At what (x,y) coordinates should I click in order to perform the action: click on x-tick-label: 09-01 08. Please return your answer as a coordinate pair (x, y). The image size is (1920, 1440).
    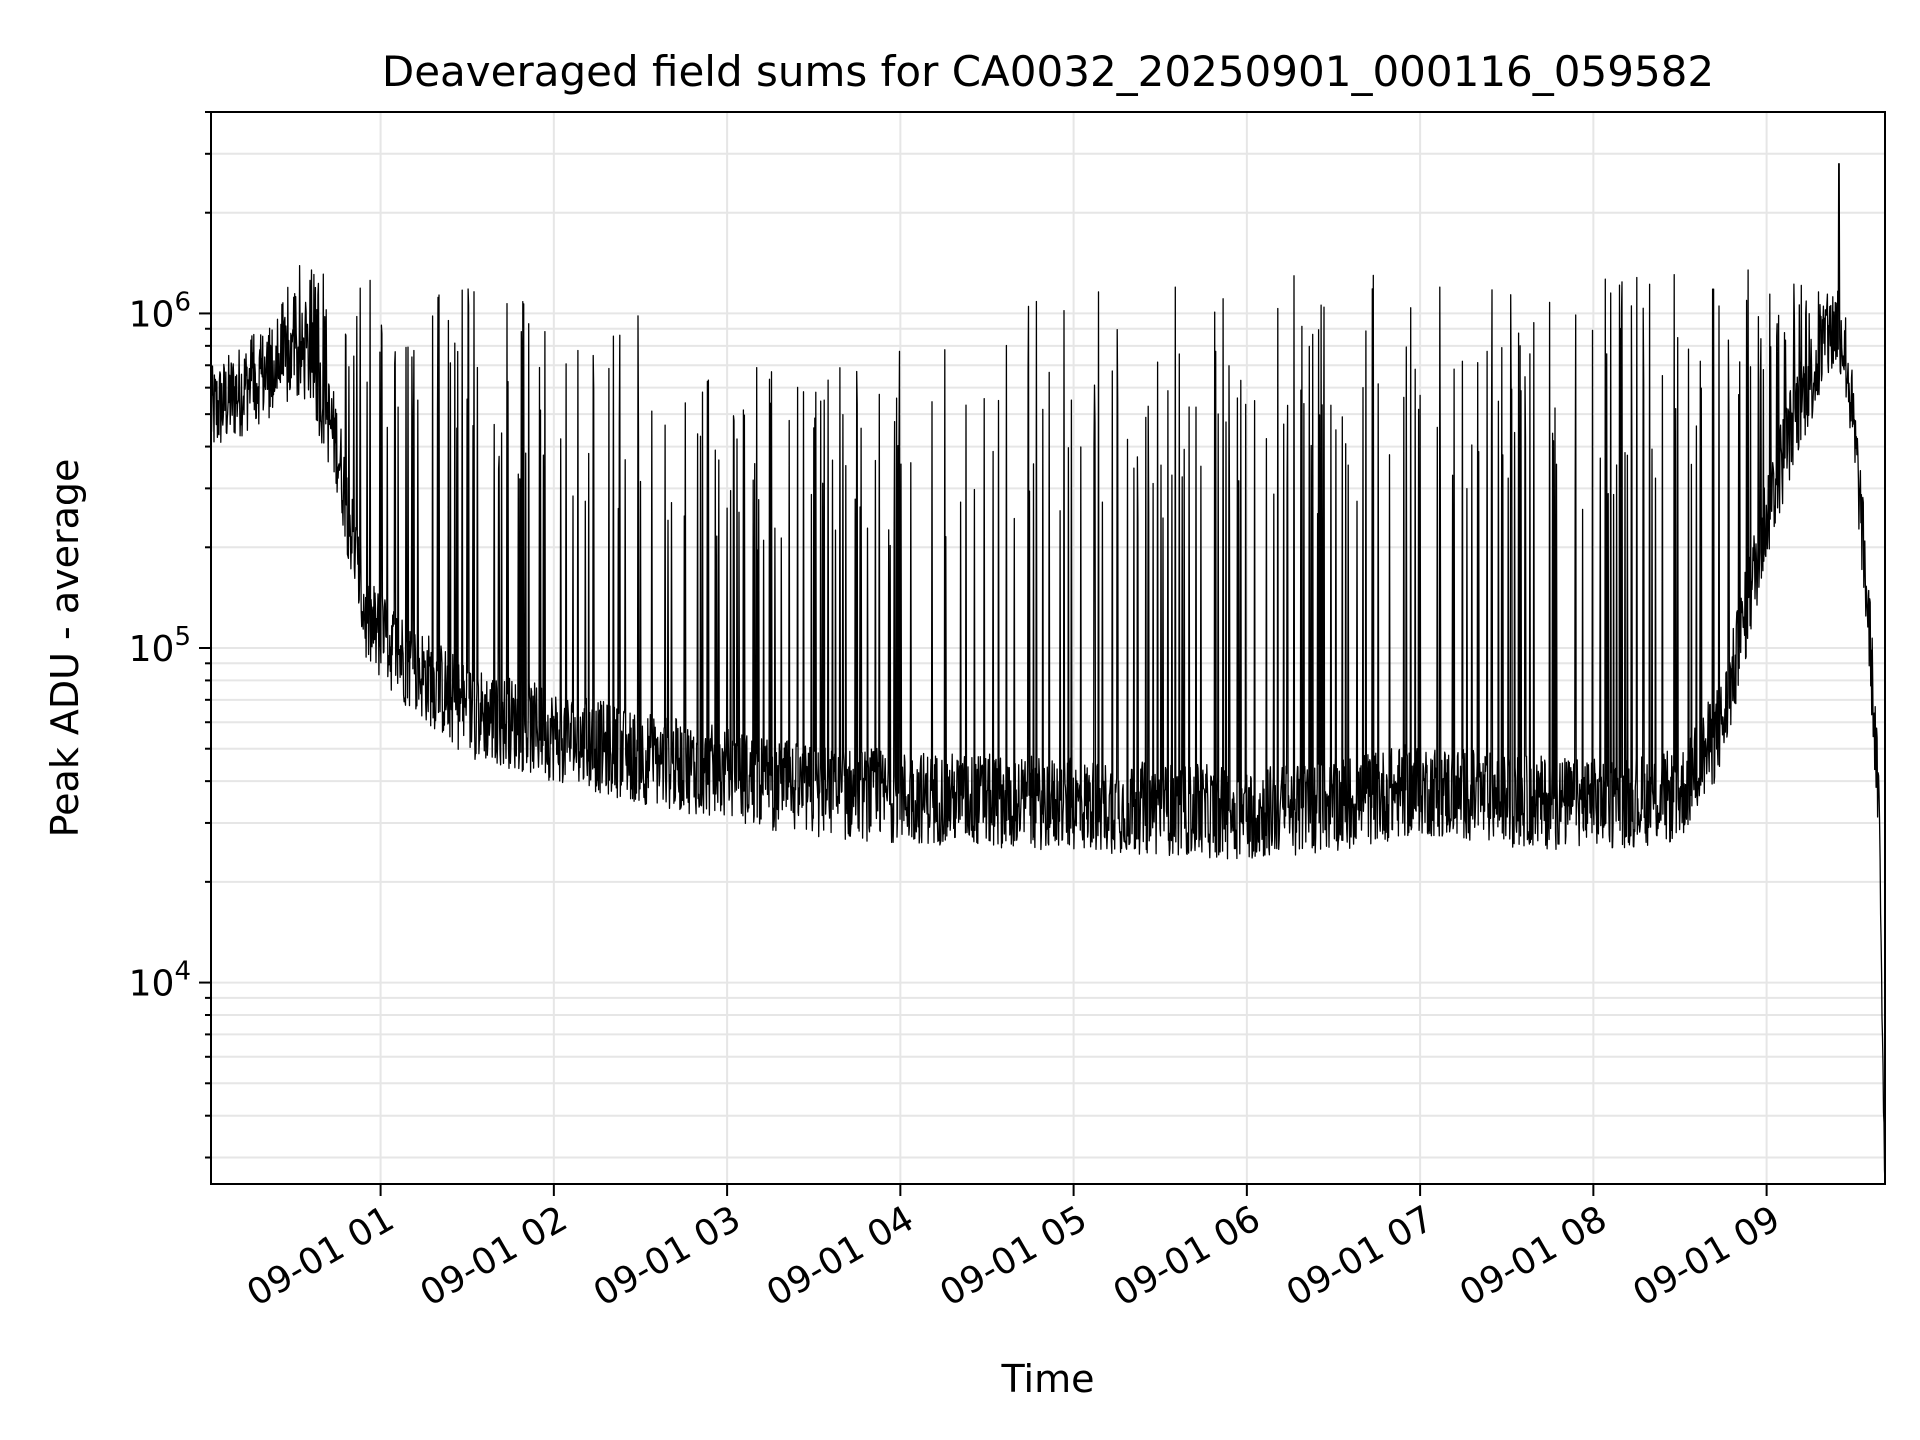
    Looking at the image, I should click on (1533, 1256).